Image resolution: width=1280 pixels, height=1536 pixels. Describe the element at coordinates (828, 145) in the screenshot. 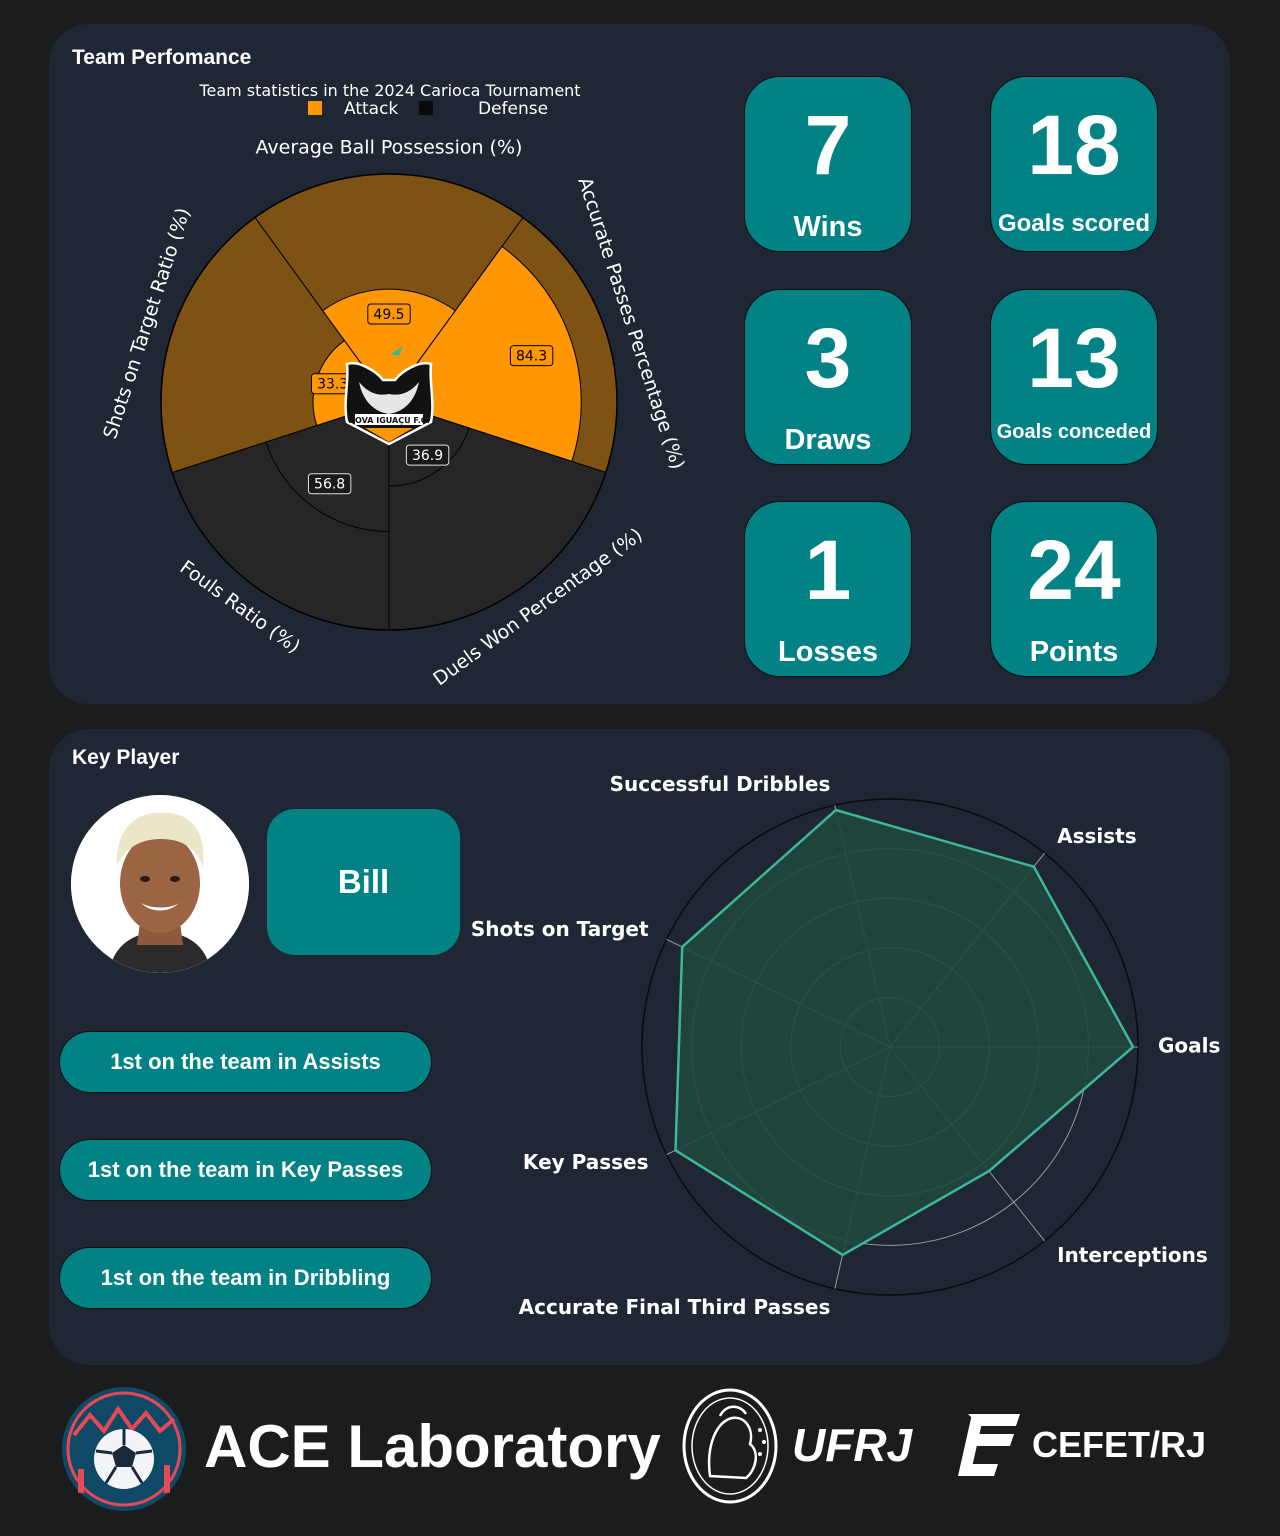

I see `wins-value: 7` at that location.